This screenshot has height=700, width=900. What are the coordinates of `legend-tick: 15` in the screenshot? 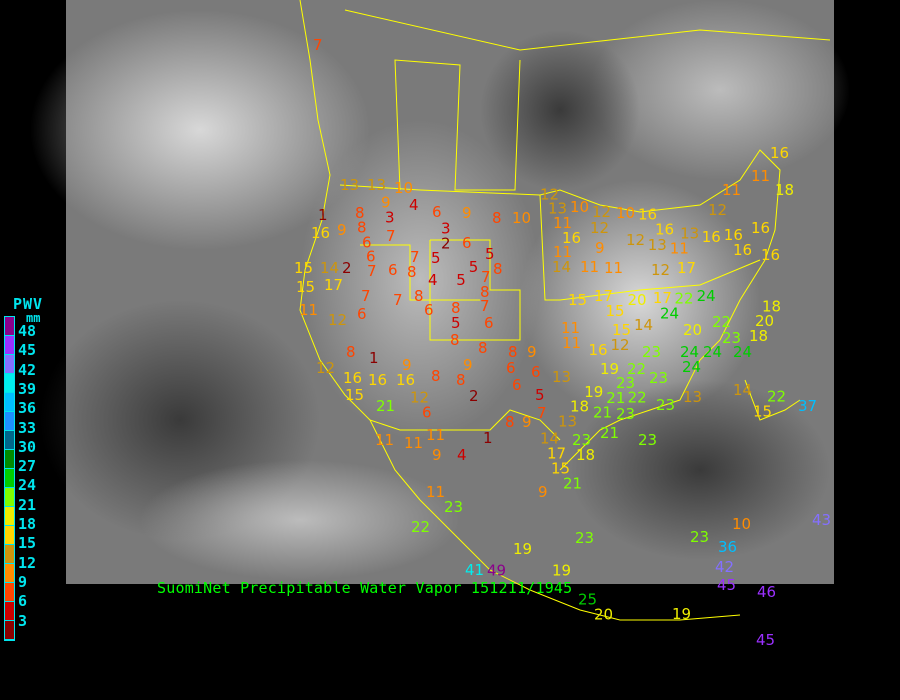 It's located at (27, 543).